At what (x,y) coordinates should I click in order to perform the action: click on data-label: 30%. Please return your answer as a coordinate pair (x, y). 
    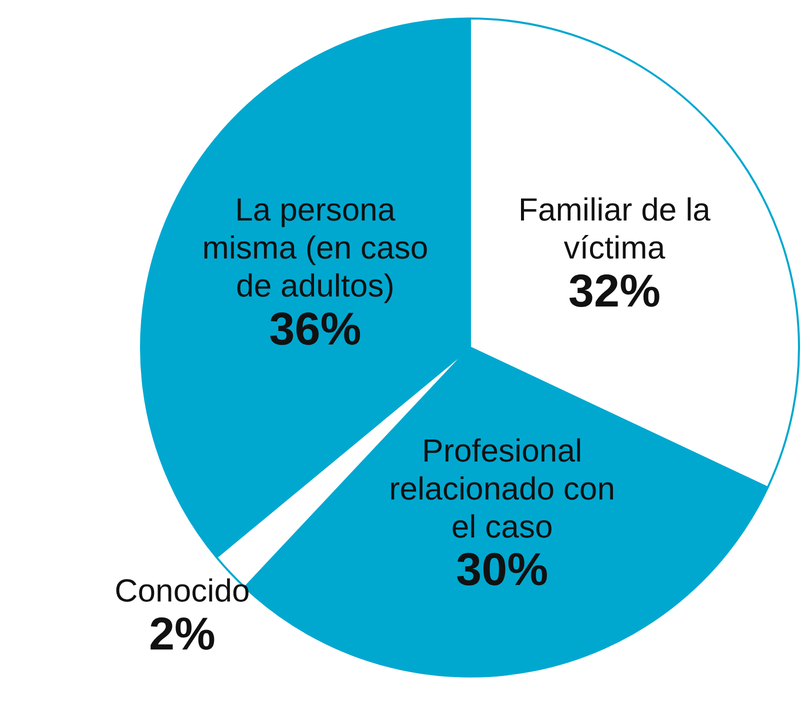
    Looking at the image, I should click on (502, 569).